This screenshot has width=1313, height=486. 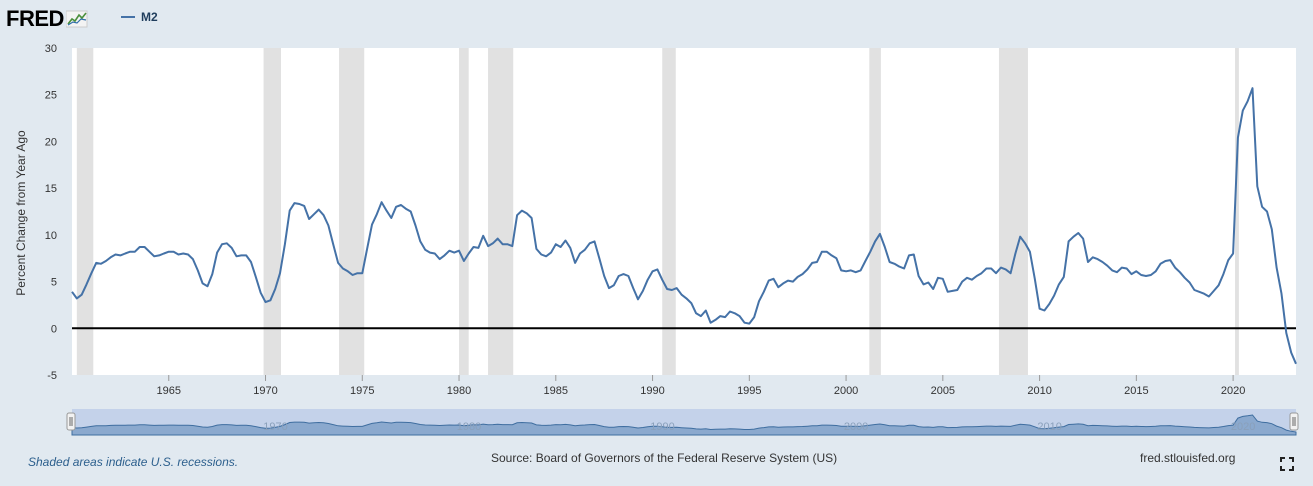 What do you see at coordinates (749, 391) in the screenshot?
I see `x-tick-label: 1995` at bounding box center [749, 391].